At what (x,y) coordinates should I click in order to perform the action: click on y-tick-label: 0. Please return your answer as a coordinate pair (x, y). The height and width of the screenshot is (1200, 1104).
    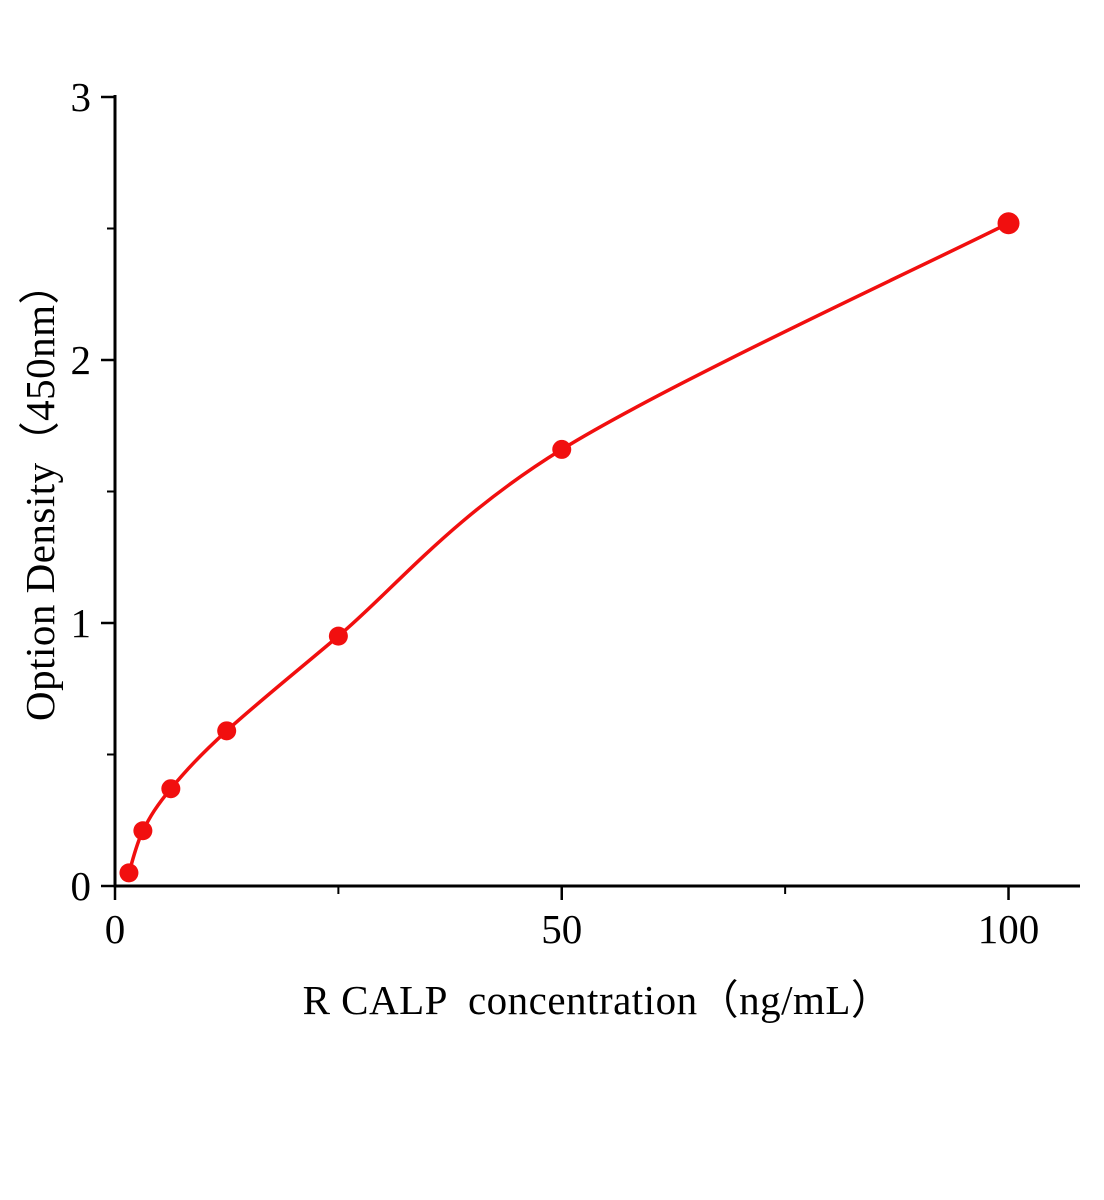
    Looking at the image, I should click on (81, 886).